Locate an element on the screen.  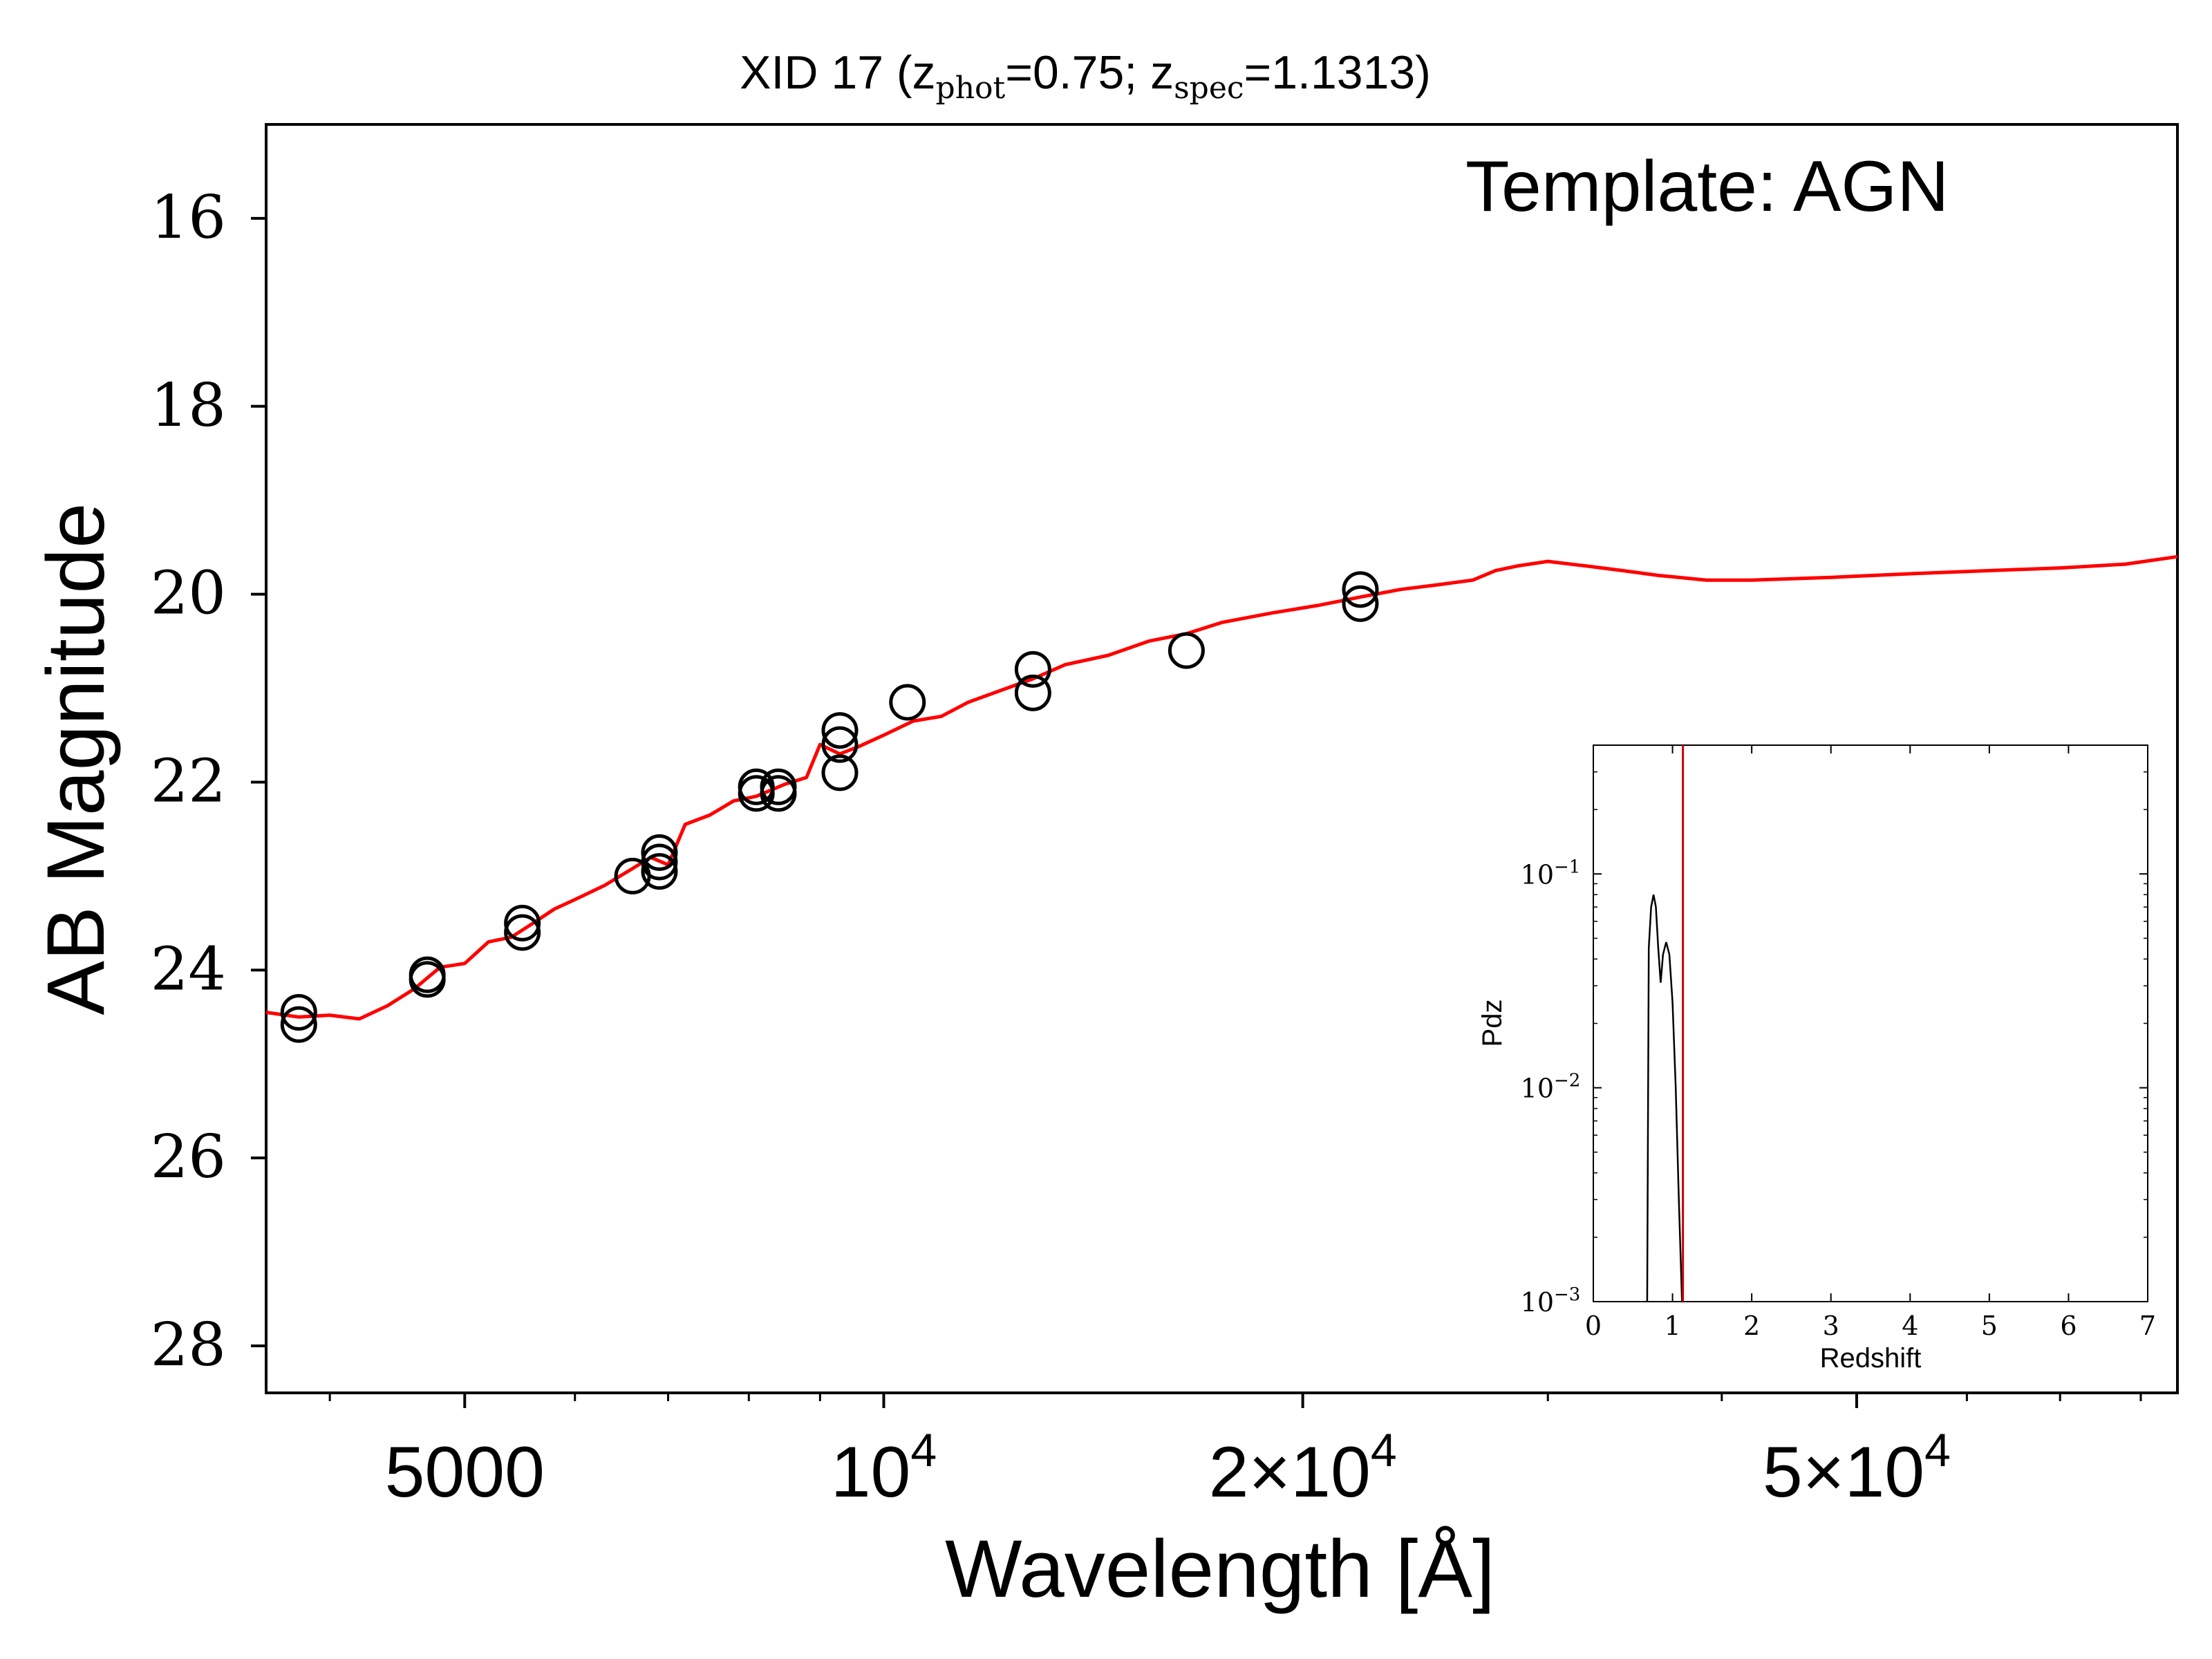
y-tick-label: 24 is located at coordinates (188, 969).